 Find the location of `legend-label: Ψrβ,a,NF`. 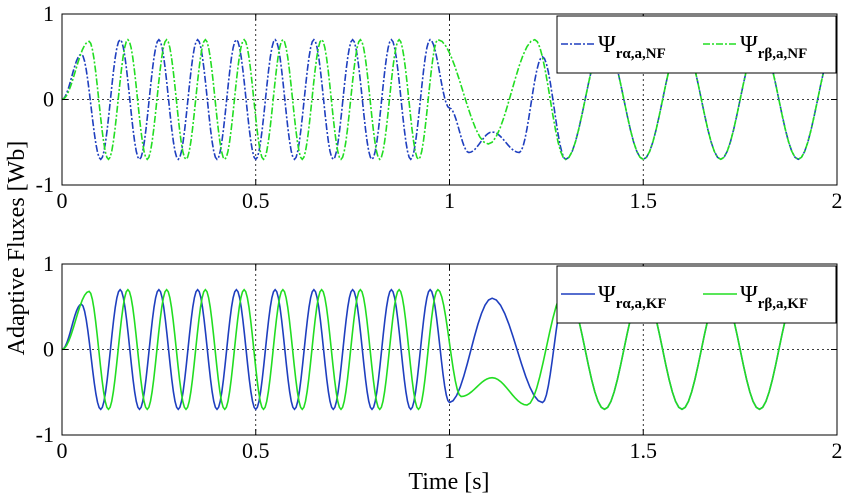

legend-label: Ψrβ,a,NF is located at coordinates (773, 47).